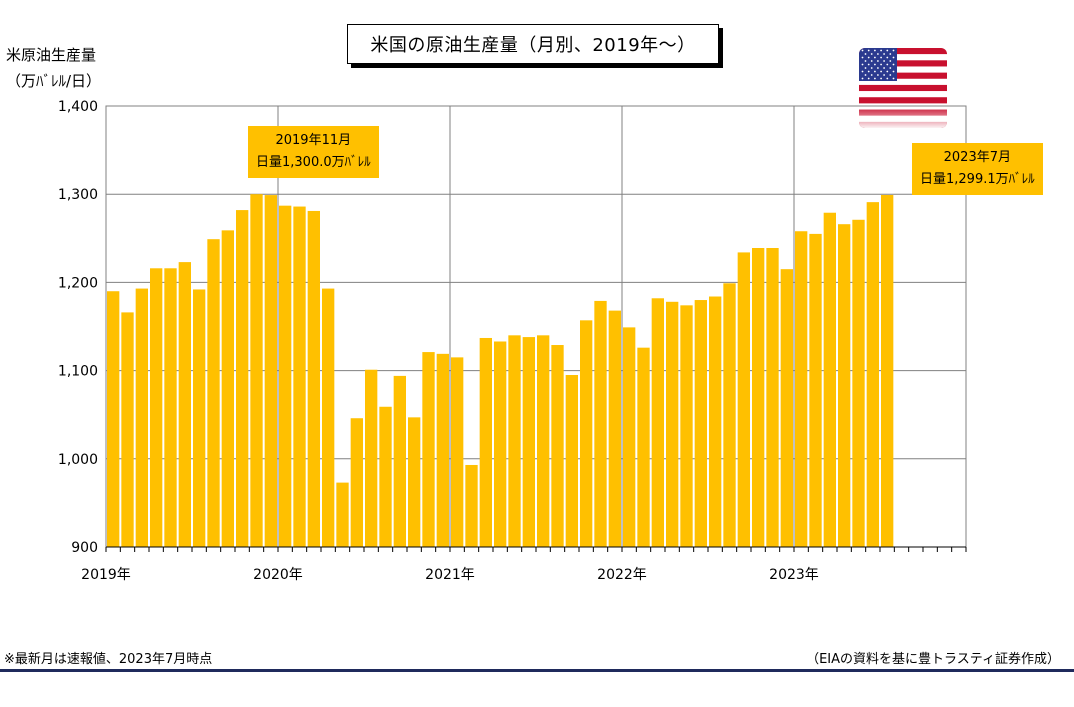  Describe the element at coordinates (78, 283) in the screenshot. I see `y-tick-label: 1,200` at that location.